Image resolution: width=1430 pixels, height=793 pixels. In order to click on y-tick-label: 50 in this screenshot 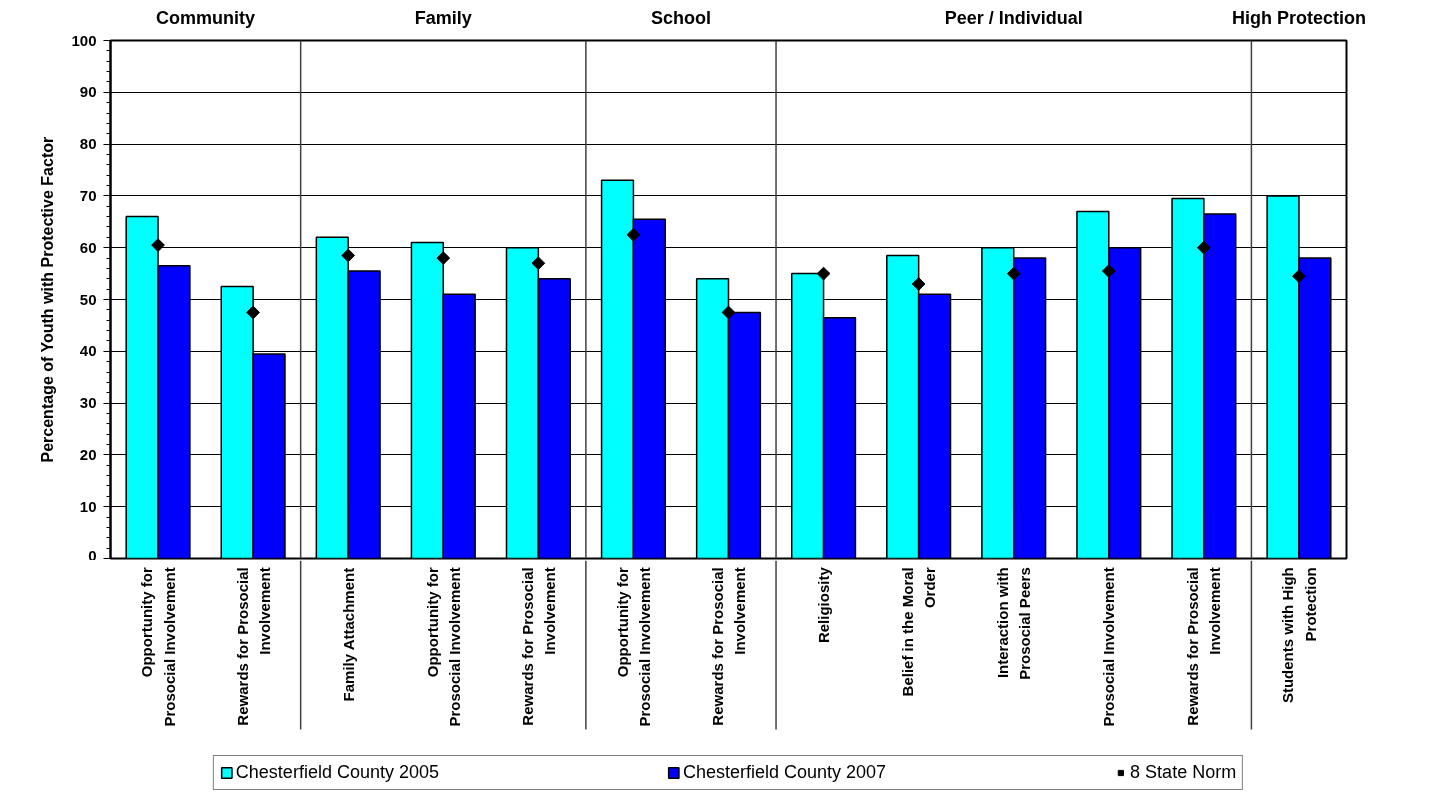, I will do `click(88, 299)`.